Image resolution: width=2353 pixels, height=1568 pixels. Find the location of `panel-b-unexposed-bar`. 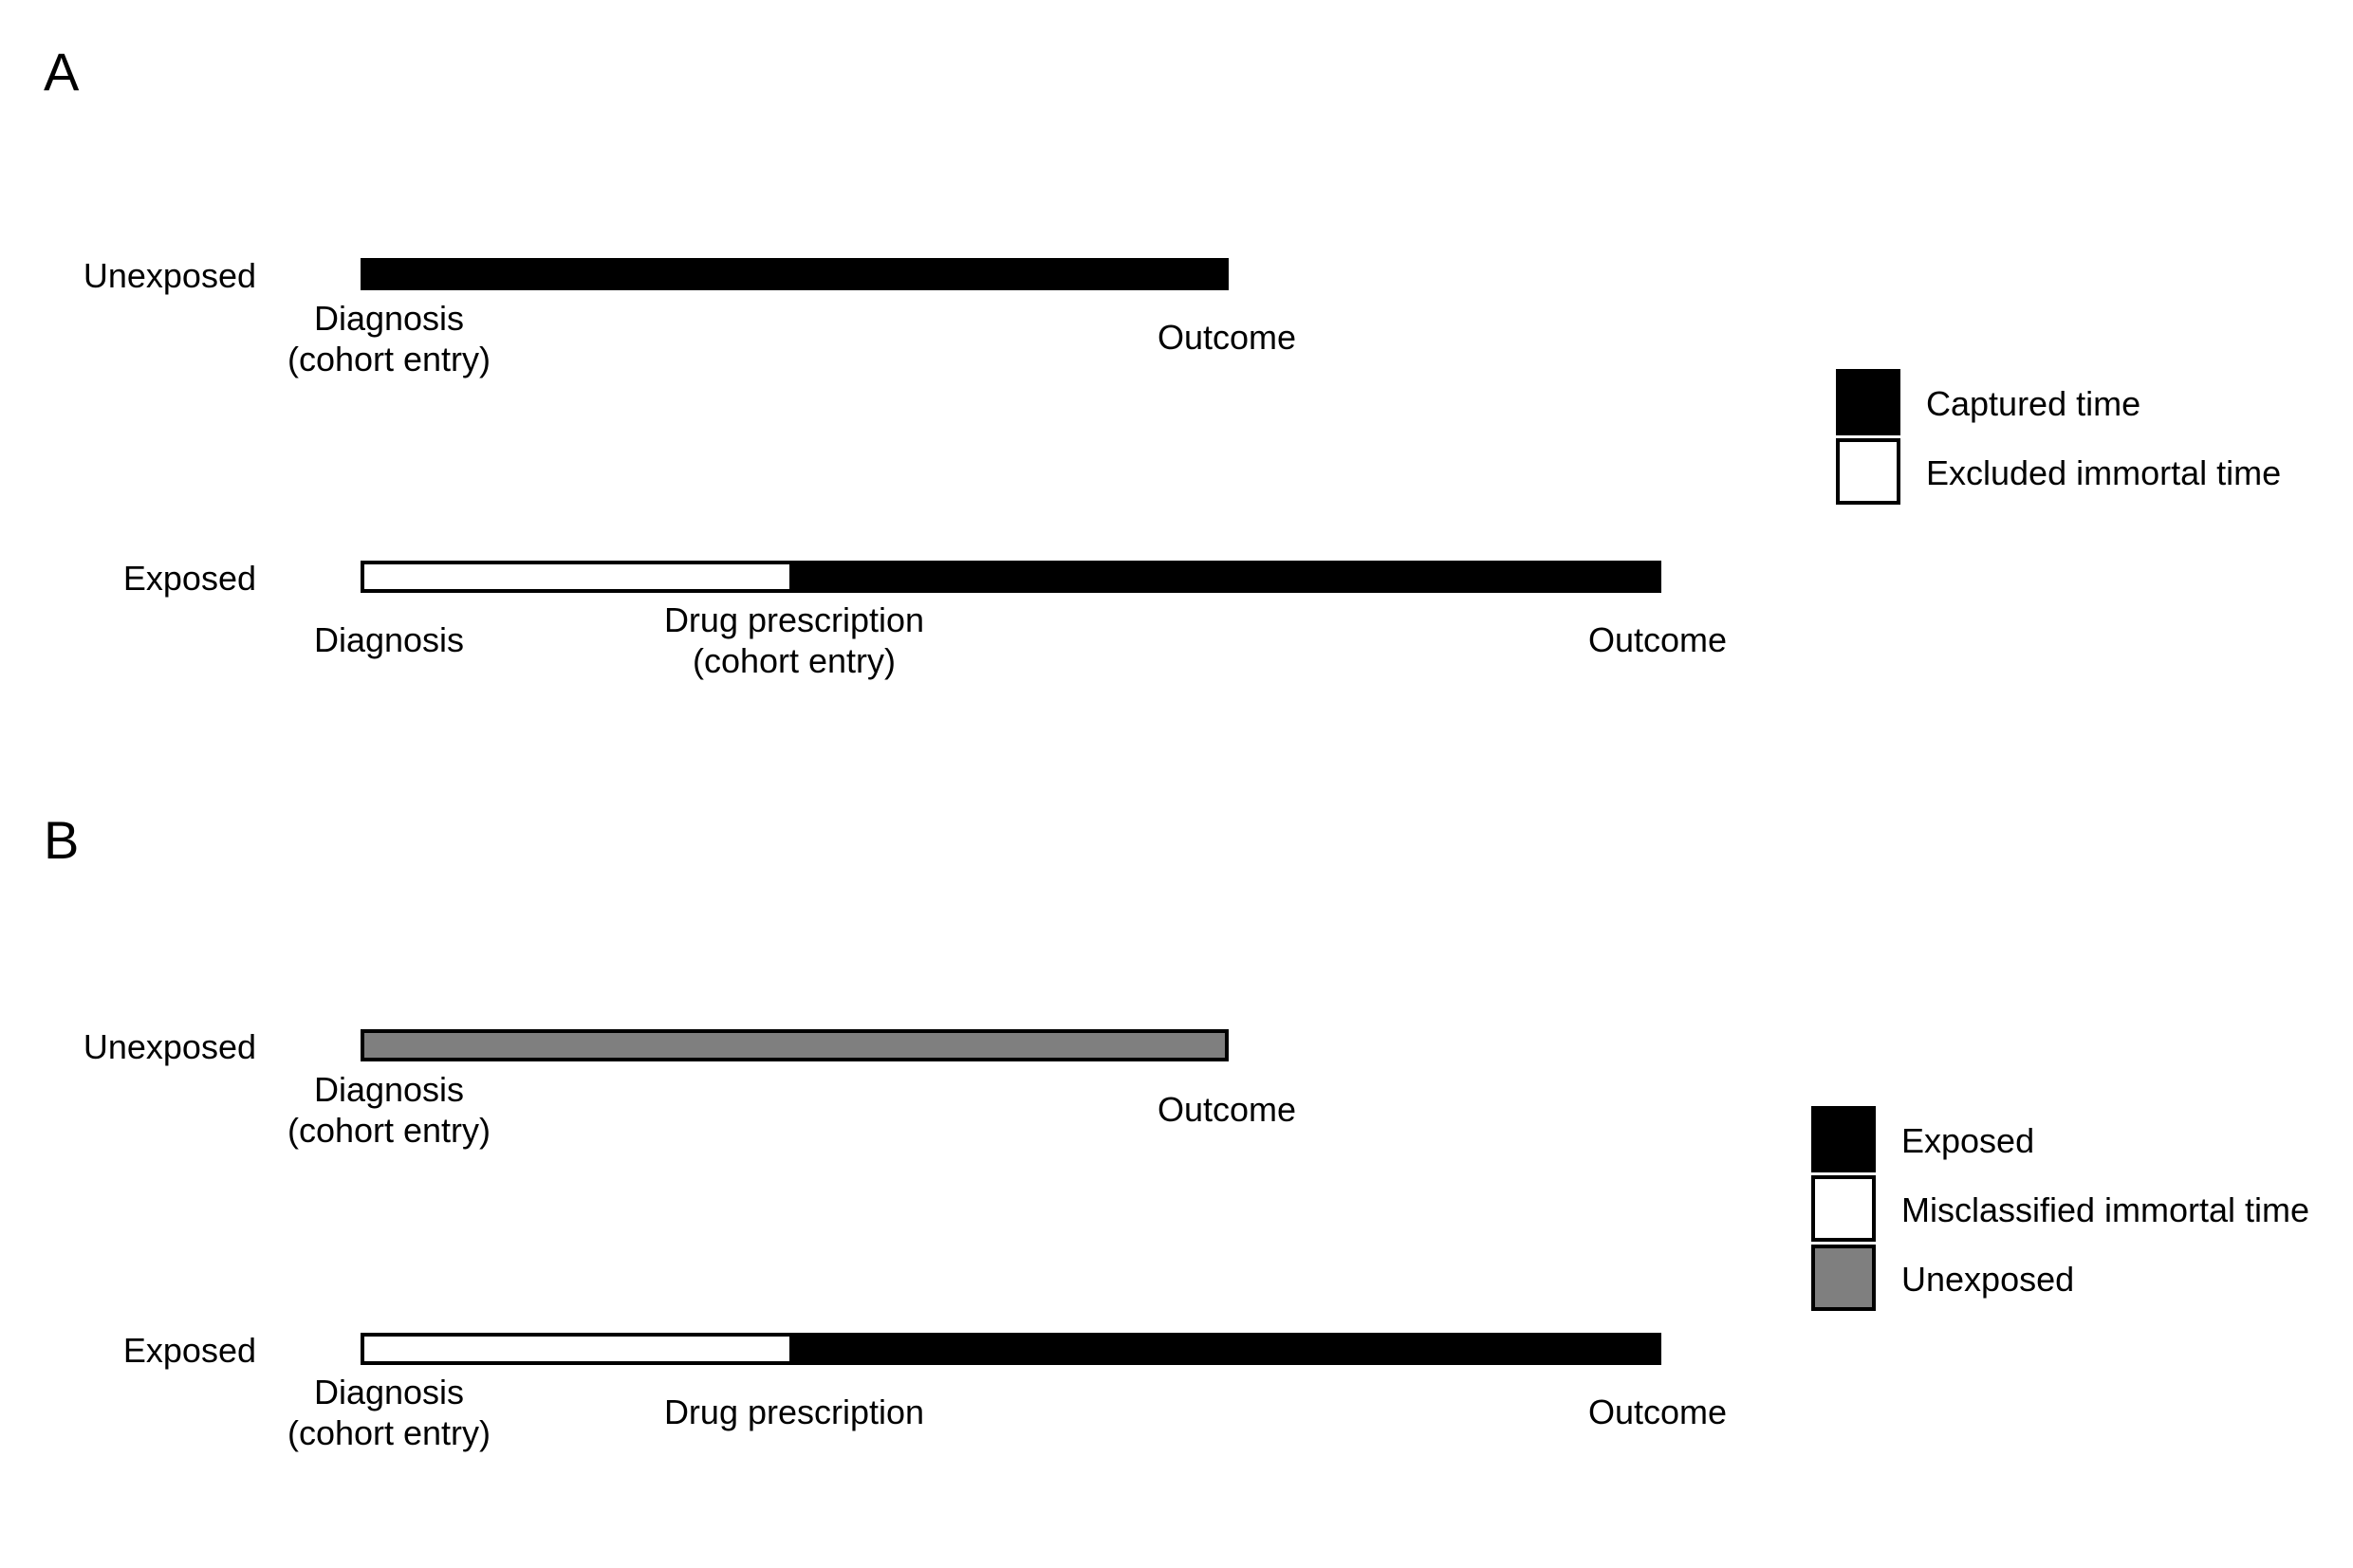

panel-b-unexposed-bar is located at coordinates (795, 1045).